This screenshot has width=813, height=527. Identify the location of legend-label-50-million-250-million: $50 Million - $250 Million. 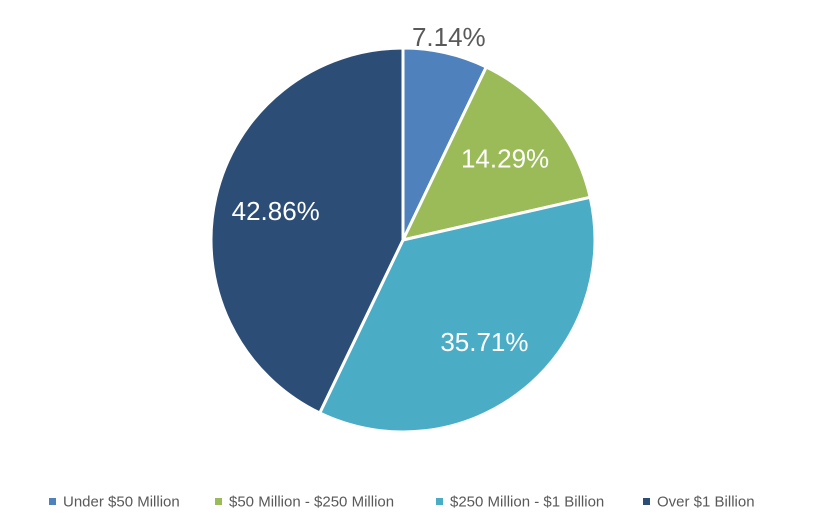
(311, 502).